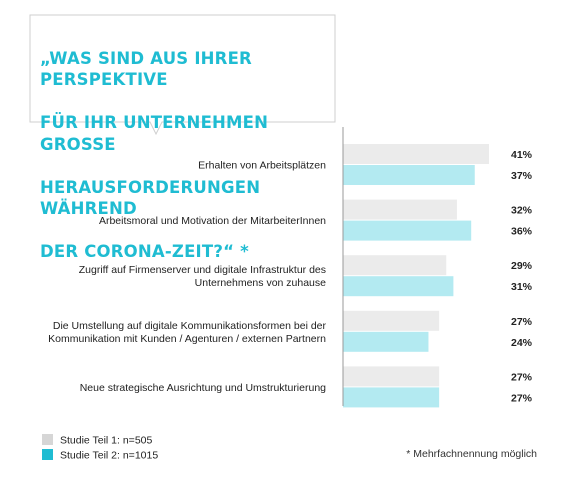  I want to click on title-line: HERAUSFORDERUNGEN WÄHREND, so click(150, 198).